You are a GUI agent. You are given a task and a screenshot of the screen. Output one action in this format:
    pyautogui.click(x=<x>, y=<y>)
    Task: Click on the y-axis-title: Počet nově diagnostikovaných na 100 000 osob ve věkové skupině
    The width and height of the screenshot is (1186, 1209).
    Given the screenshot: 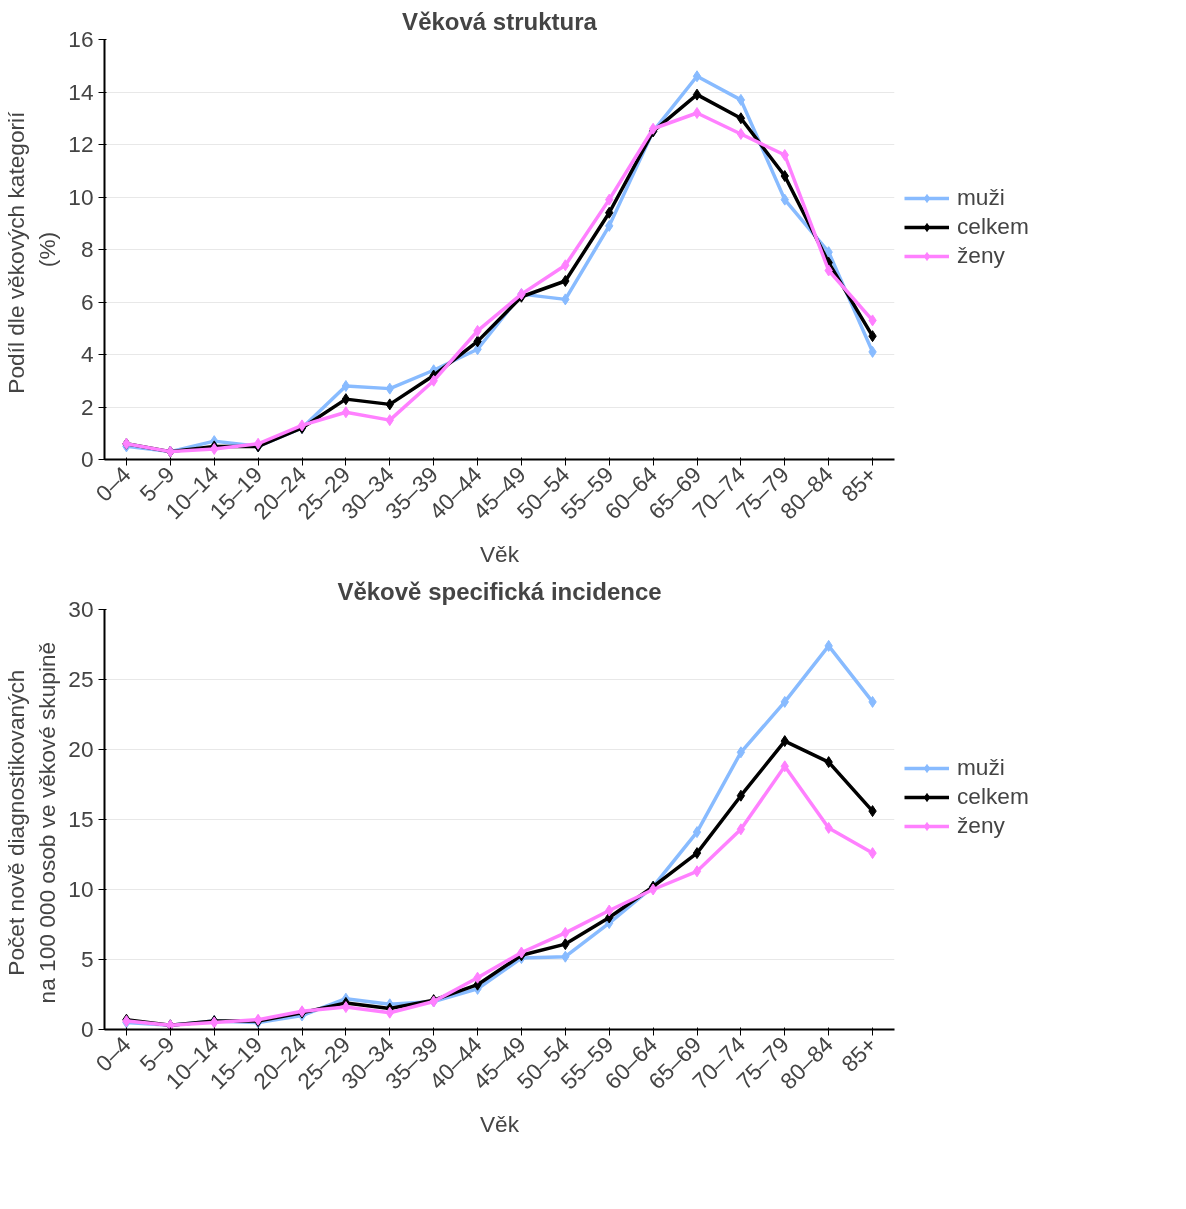 What is the action you would take?
    pyautogui.click(x=32, y=822)
    